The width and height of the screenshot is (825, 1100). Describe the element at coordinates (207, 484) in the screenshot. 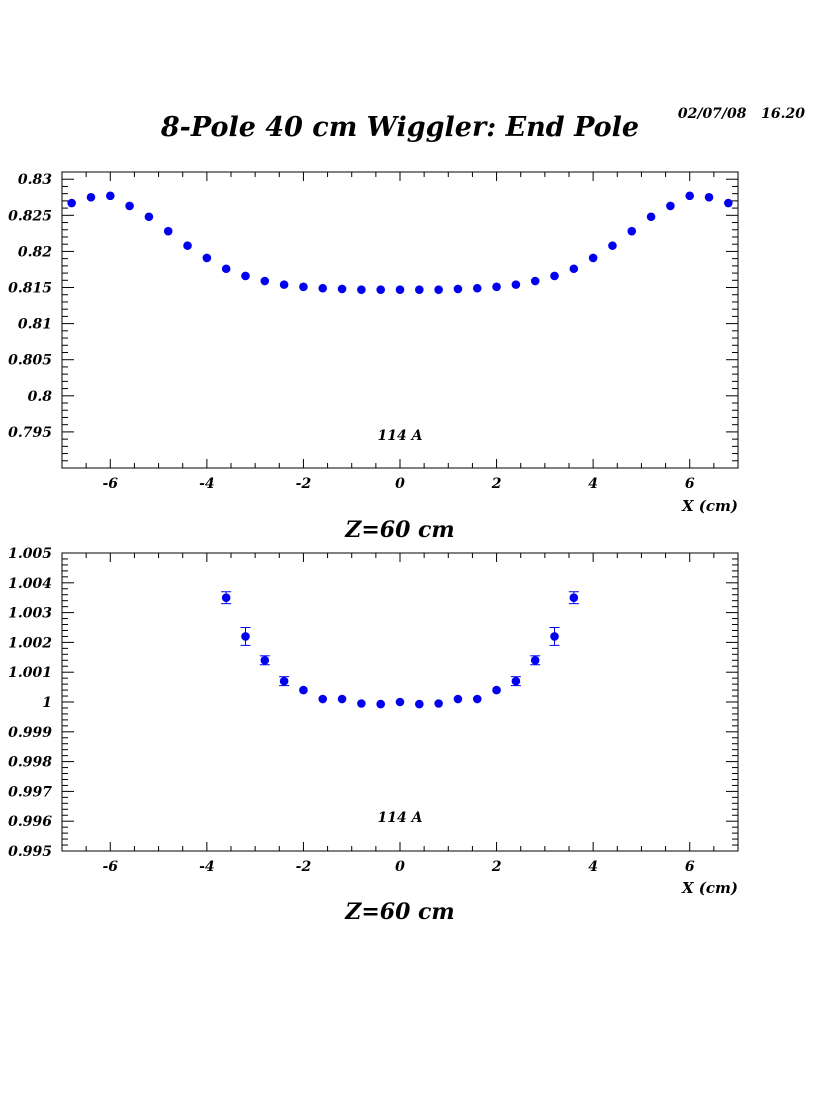

I see `chart1-x-tick-label: -4` at that location.